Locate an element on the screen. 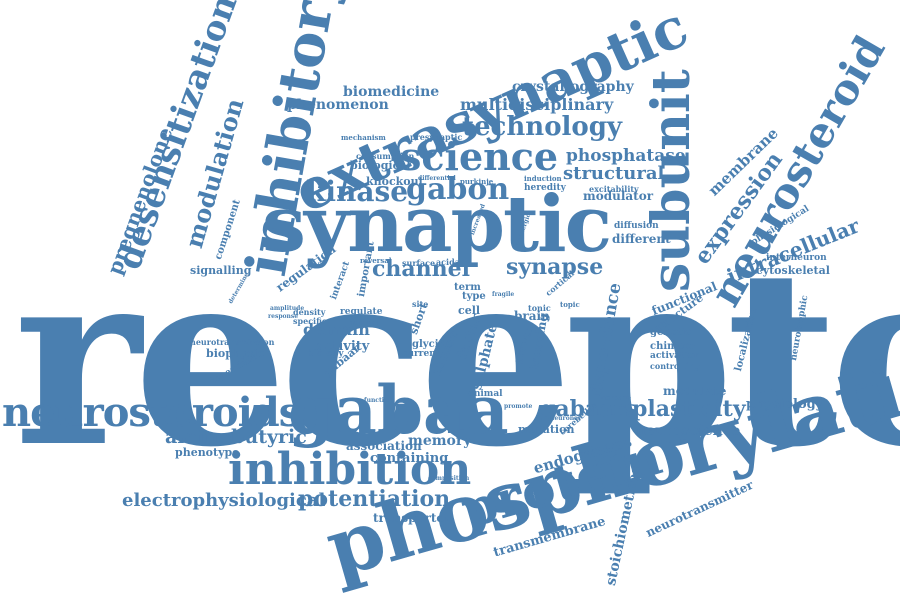 Image resolution: width=900 pixels, height=602 pixels. word-multidisciplinary: multidisciplinary is located at coordinates (537, 104).